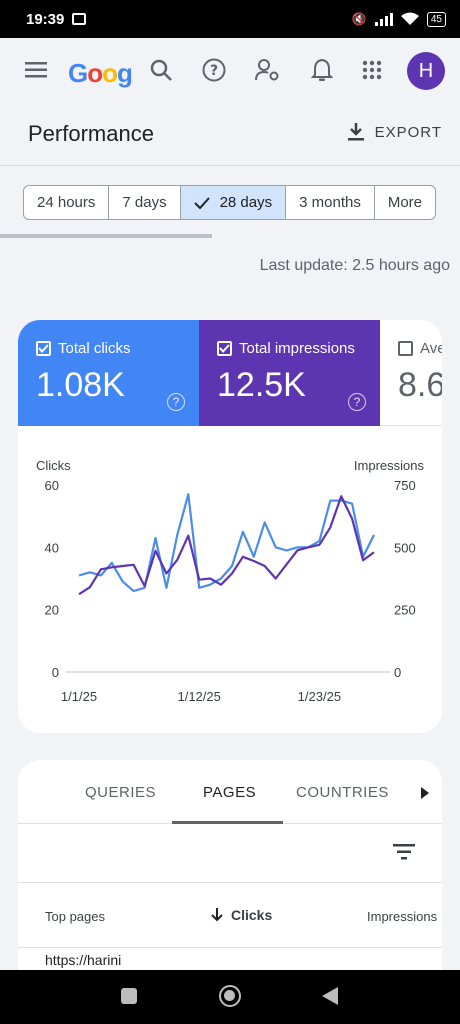 The image size is (460, 1024). I want to click on metric-label: Total clicks, so click(94, 348).